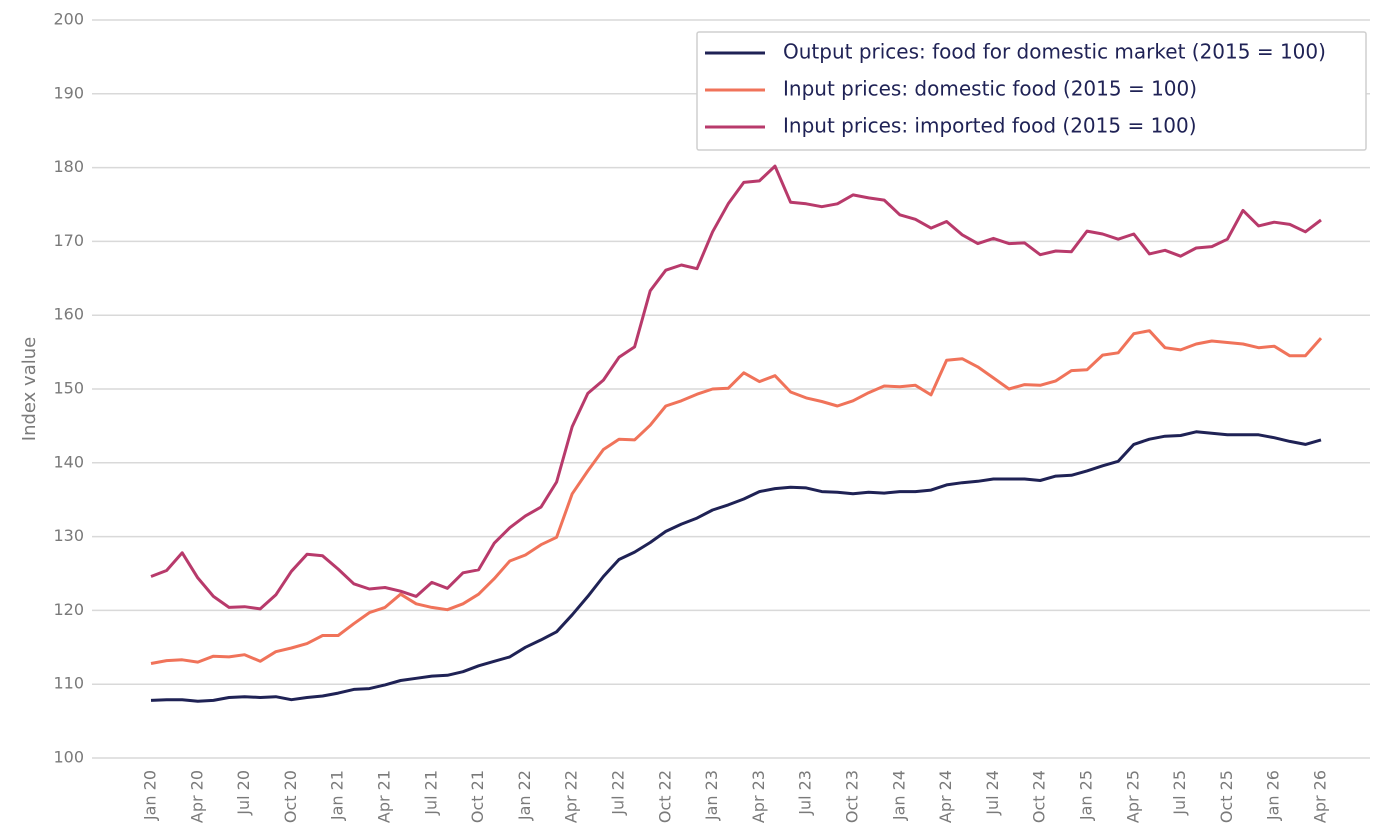 The height and width of the screenshot is (826, 1373). What do you see at coordinates (992, 793) in the screenshot?
I see `x-tick-label: Jul 24` at bounding box center [992, 793].